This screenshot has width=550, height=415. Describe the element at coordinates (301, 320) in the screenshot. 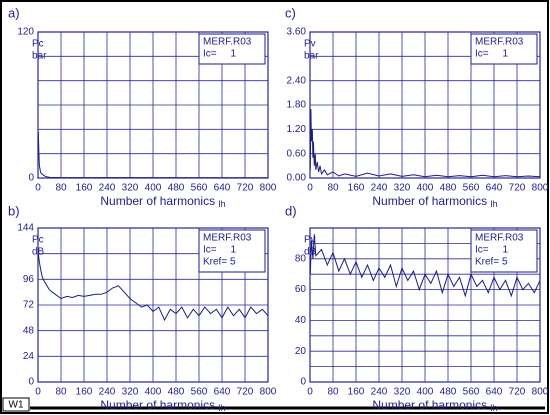

I see `y-tick-label: 40` at that location.